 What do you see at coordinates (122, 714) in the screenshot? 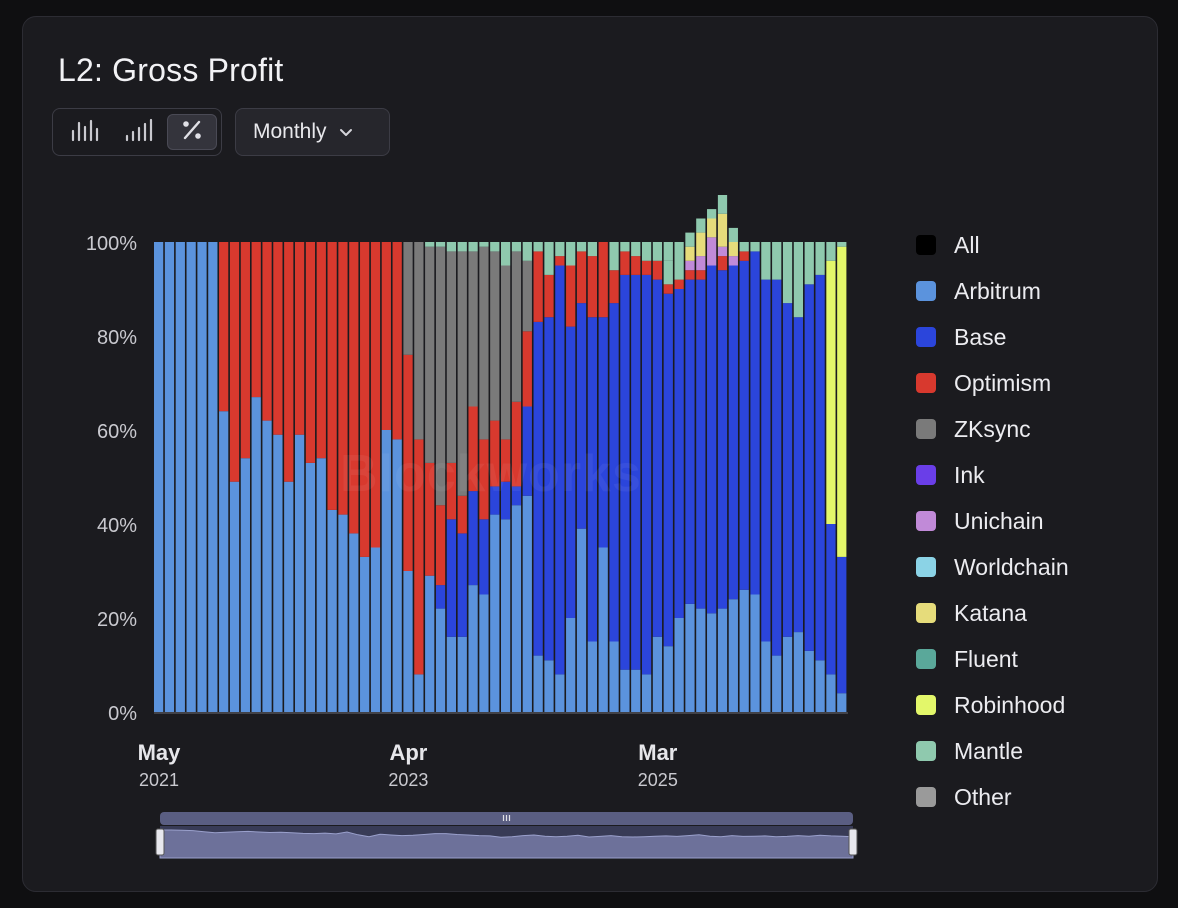
I see `y-tick-label: 0%` at bounding box center [122, 714].